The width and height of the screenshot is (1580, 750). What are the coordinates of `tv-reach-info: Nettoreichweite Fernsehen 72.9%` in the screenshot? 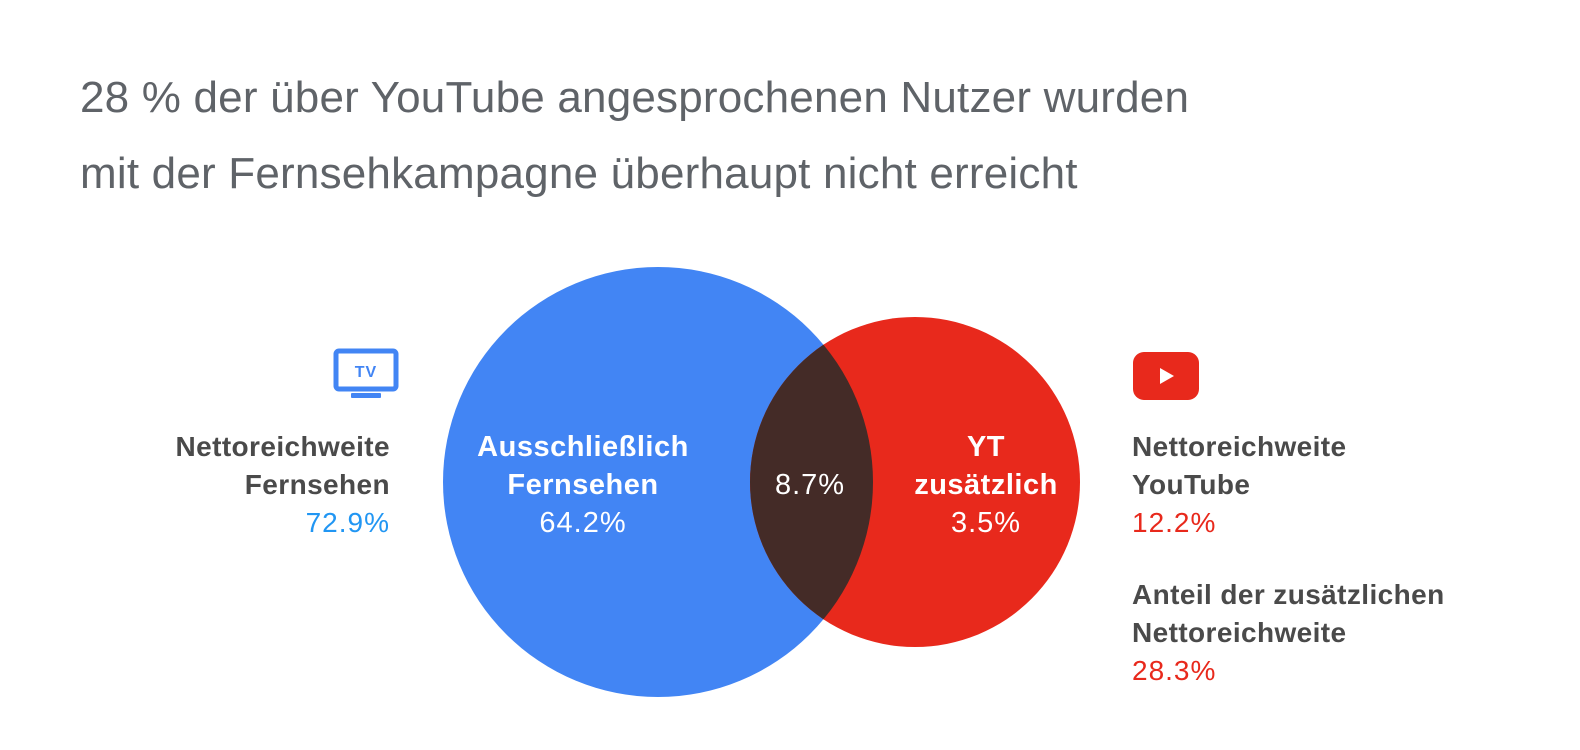 It's located at (283, 485).